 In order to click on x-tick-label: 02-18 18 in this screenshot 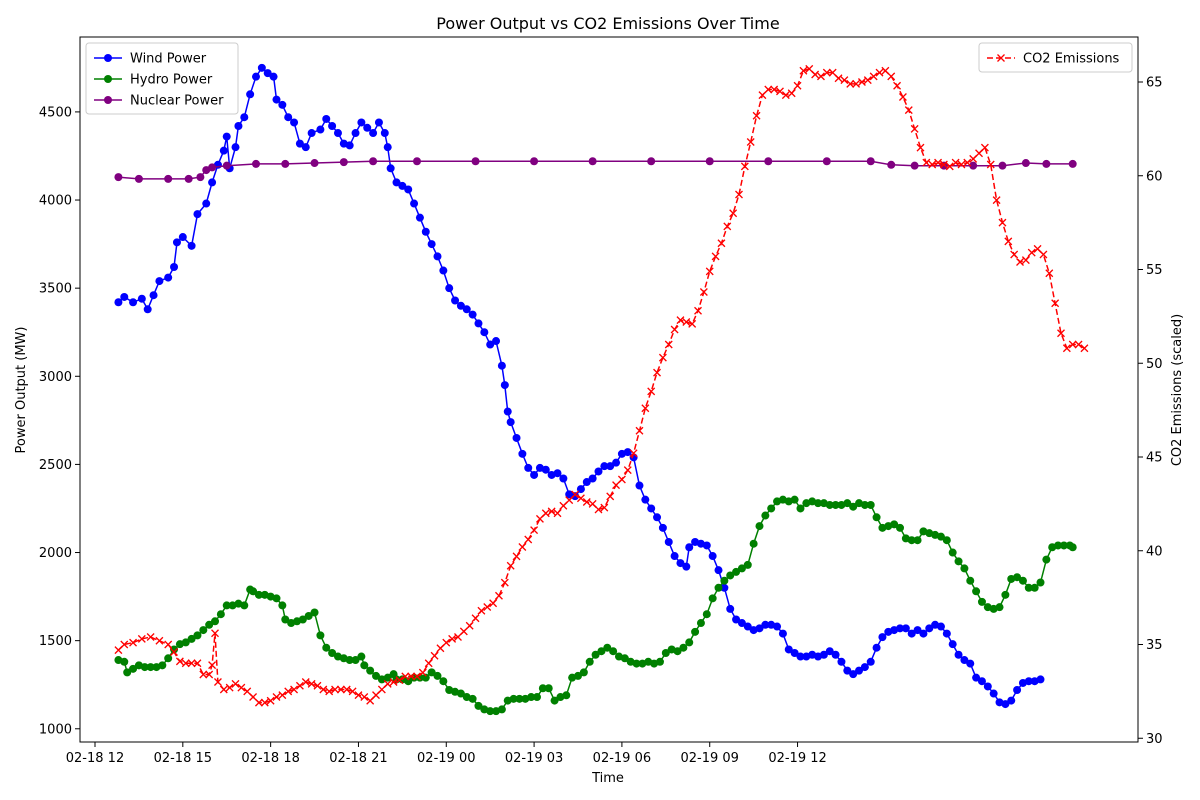, I will do `click(270, 758)`.